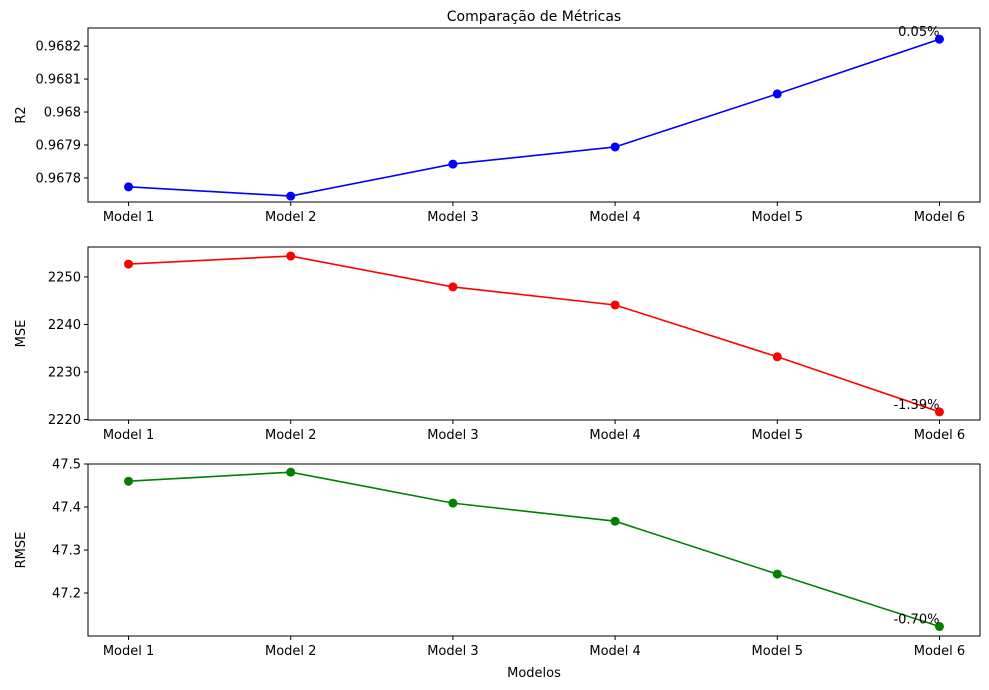 This screenshot has width=989, height=690. What do you see at coordinates (916, 620) in the screenshot?
I see `annotation: -0.70%` at bounding box center [916, 620].